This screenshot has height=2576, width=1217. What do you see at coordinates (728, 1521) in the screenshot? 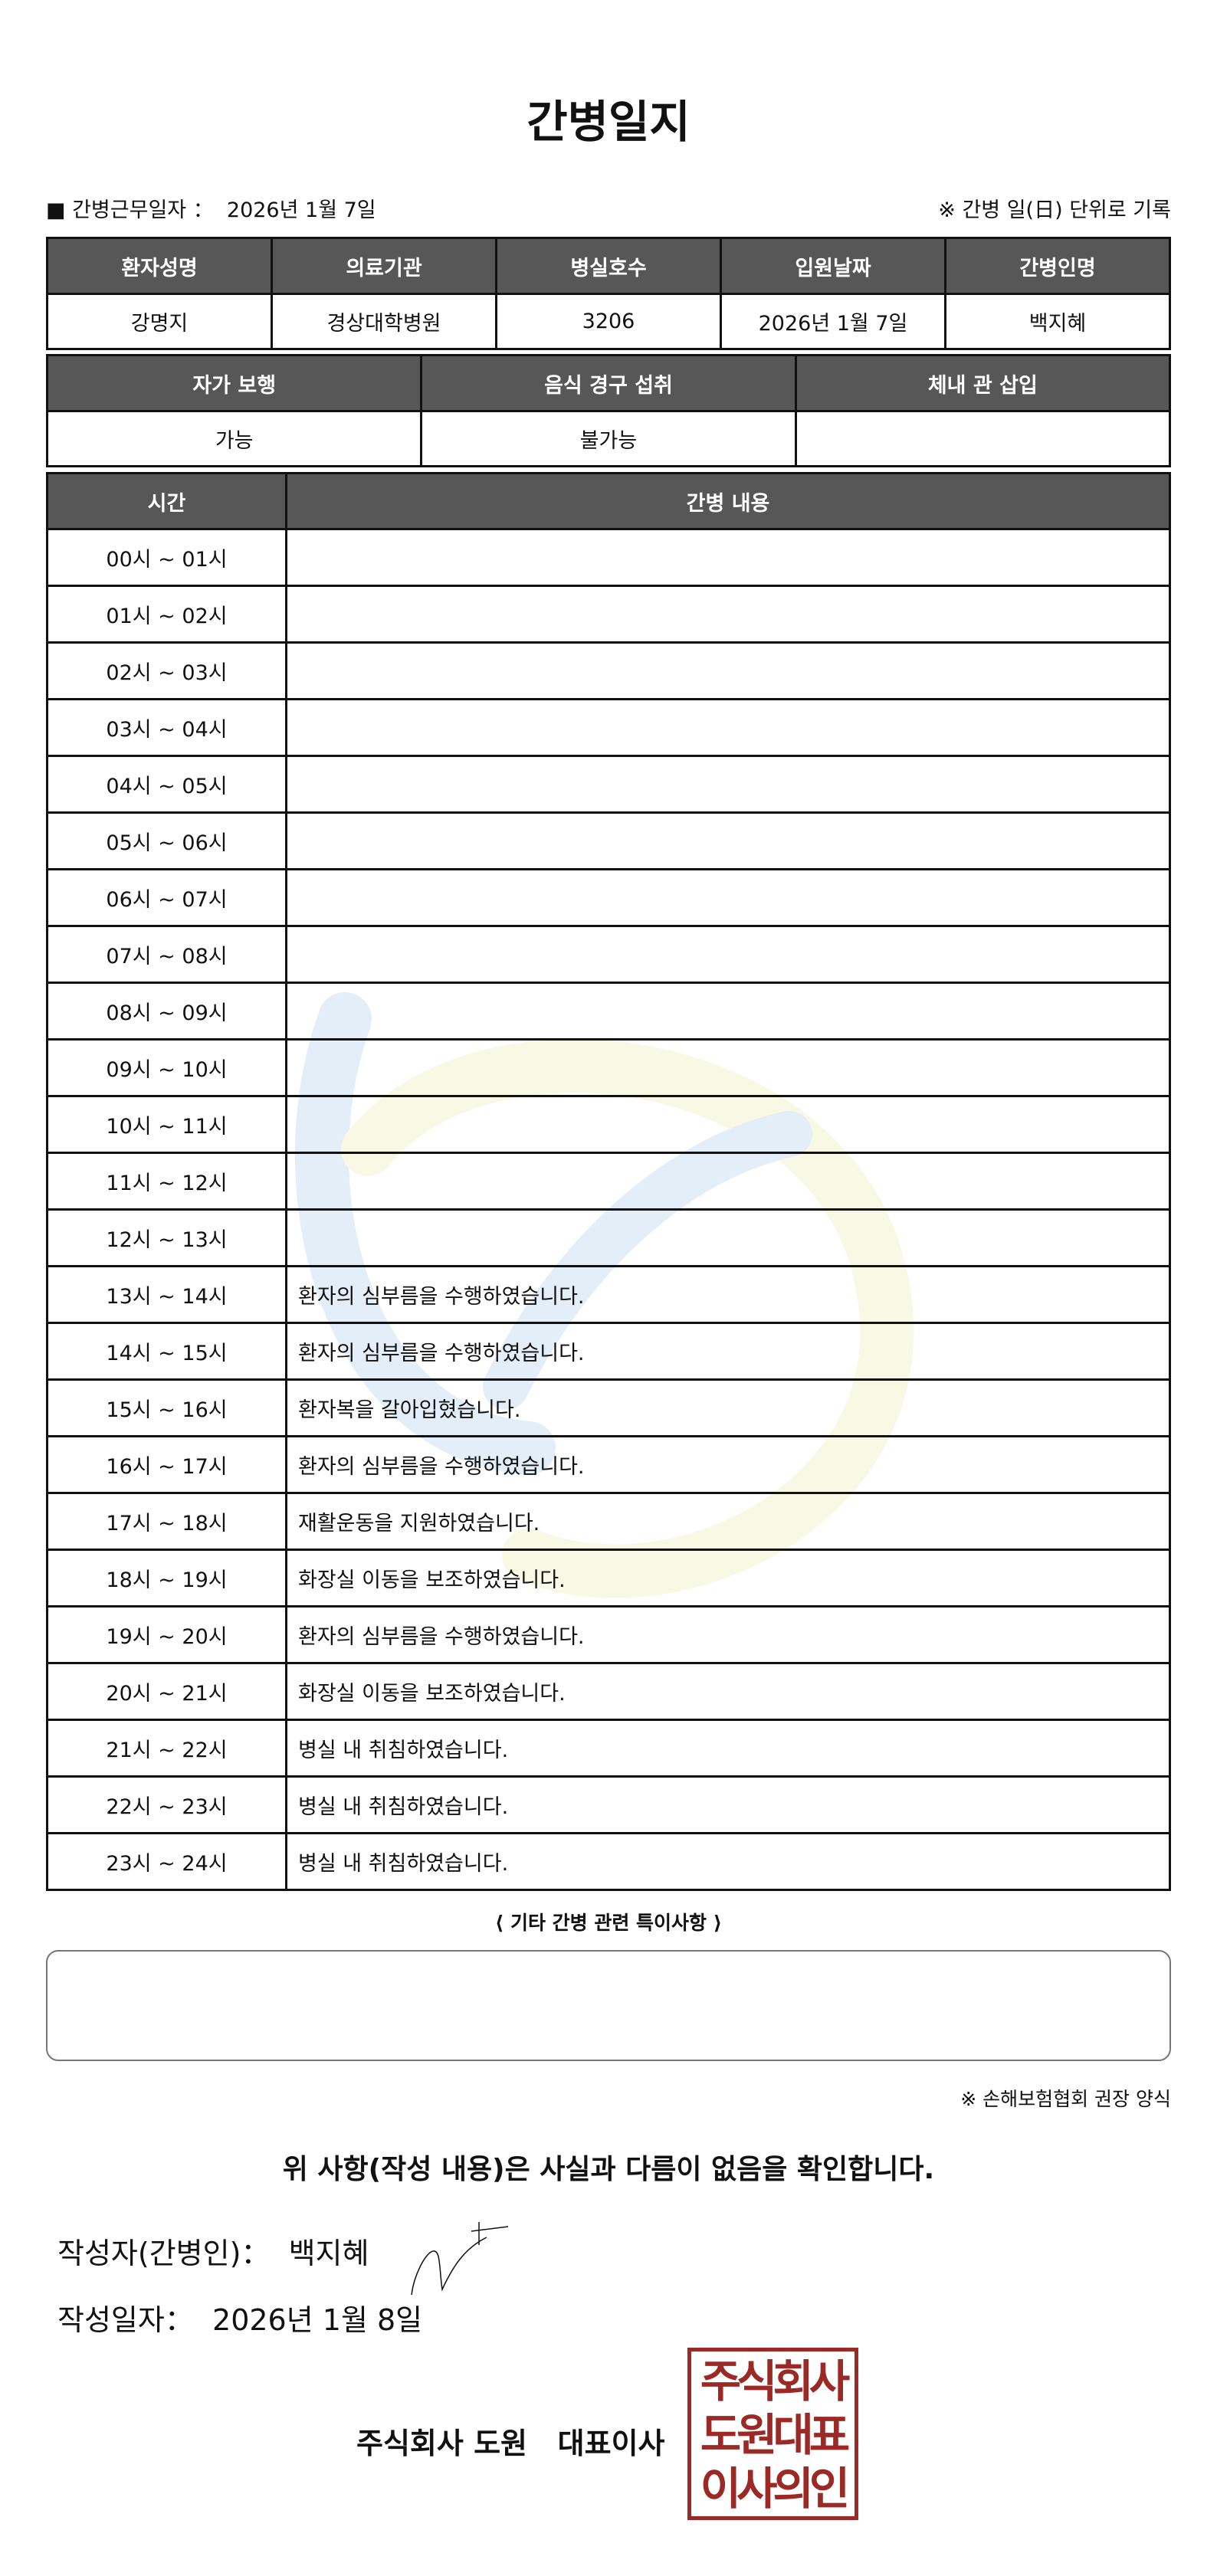
I see `log-content: 재활운동을 지원하였습니다.` at bounding box center [728, 1521].